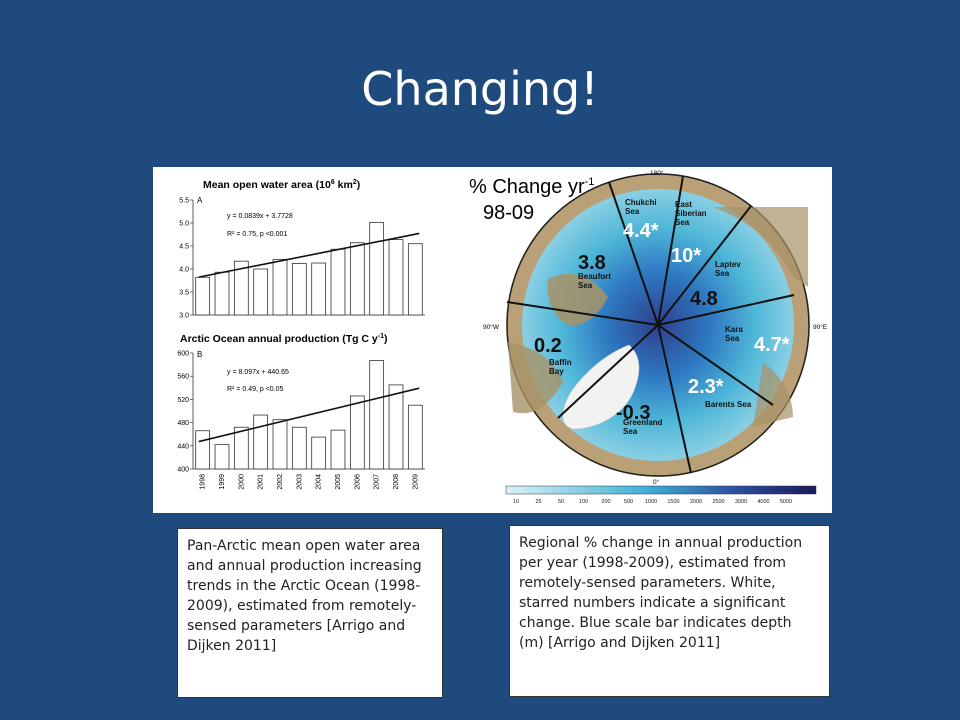 Image resolution: width=960 pixels, height=720 pixels. I want to click on depth-scale-label-500: 500, so click(628, 502).